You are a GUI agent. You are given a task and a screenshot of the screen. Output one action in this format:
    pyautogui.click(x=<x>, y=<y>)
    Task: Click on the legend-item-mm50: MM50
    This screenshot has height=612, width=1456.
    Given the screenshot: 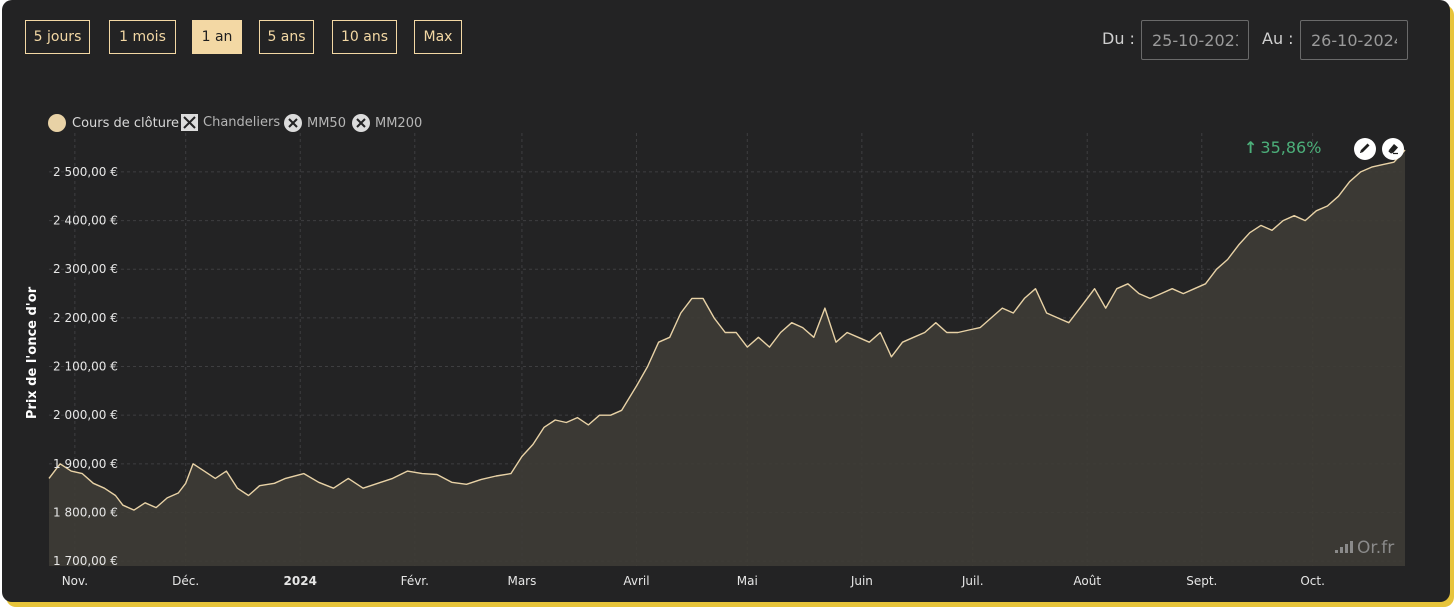 What is the action you would take?
    pyautogui.click(x=315, y=123)
    